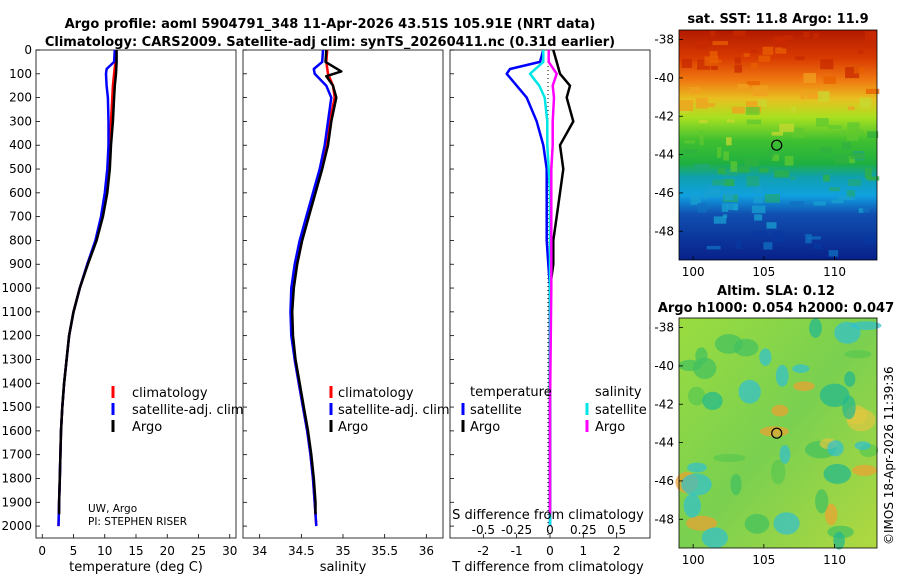 The width and height of the screenshot is (900, 580). Describe the element at coordinates (16, 383) in the screenshot. I see `y-tick-label: 1400` at that location.